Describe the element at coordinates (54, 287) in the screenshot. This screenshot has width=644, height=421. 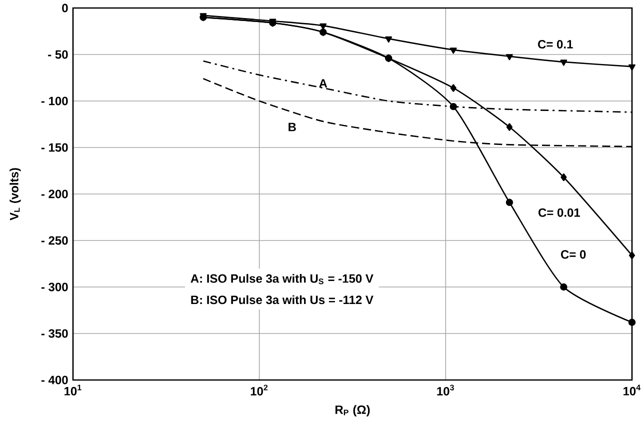
I see `y-tick-label: - 300` at that location.